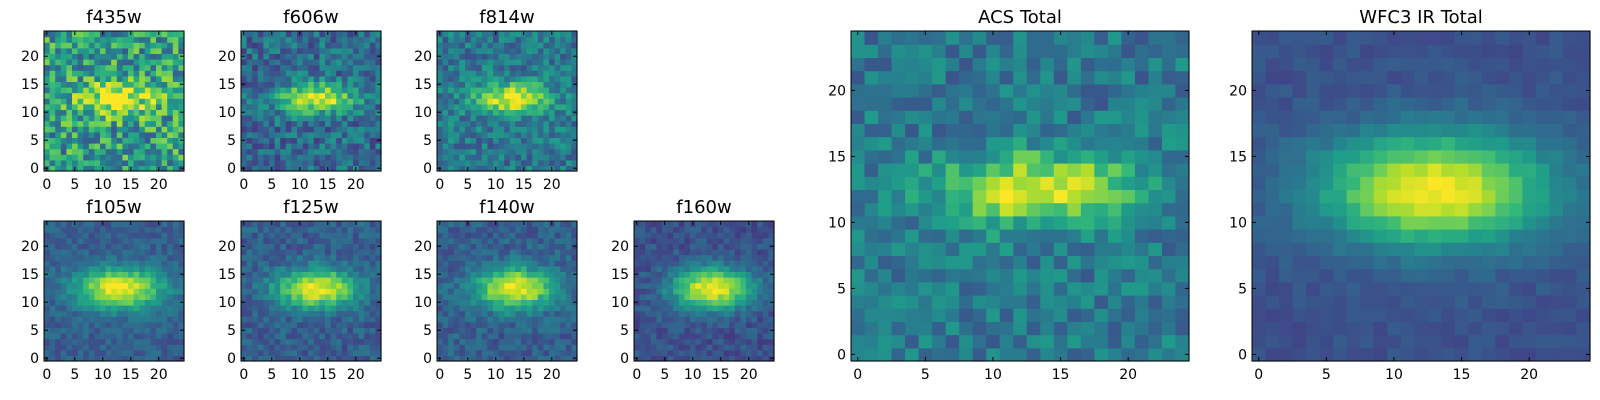 This screenshot has height=400, width=1600. Describe the element at coordinates (693, 375) in the screenshot. I see `x-tick-label: 10` at that location.